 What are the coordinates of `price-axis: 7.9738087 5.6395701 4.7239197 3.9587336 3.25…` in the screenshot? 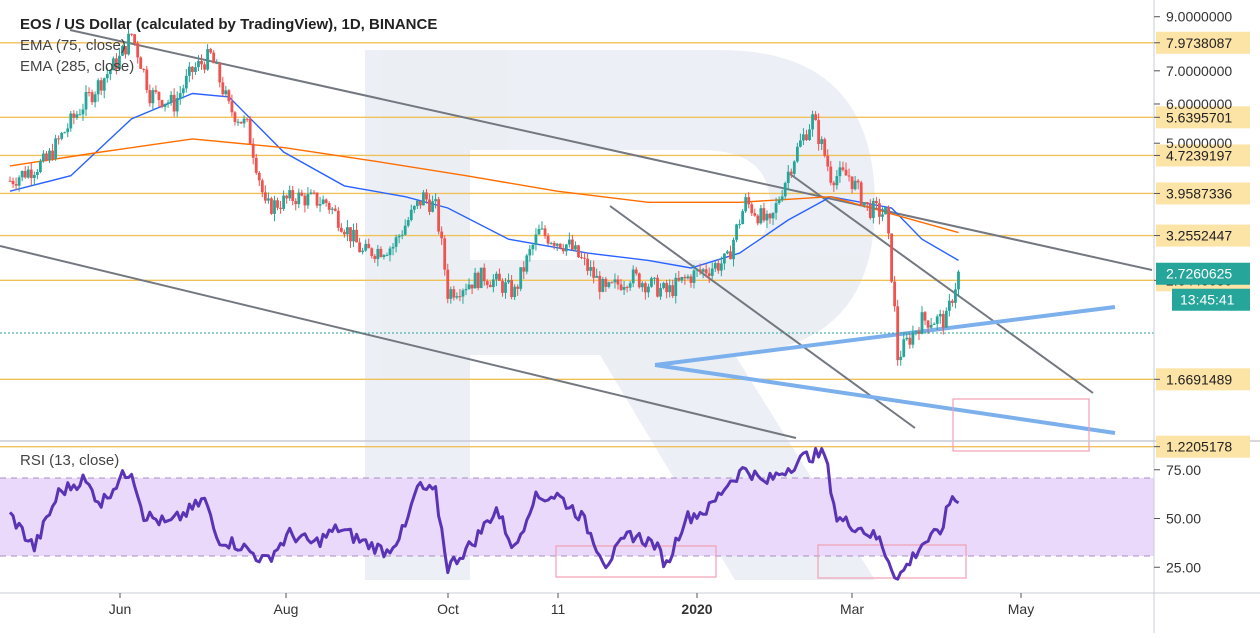 It's located at (1201, 316).